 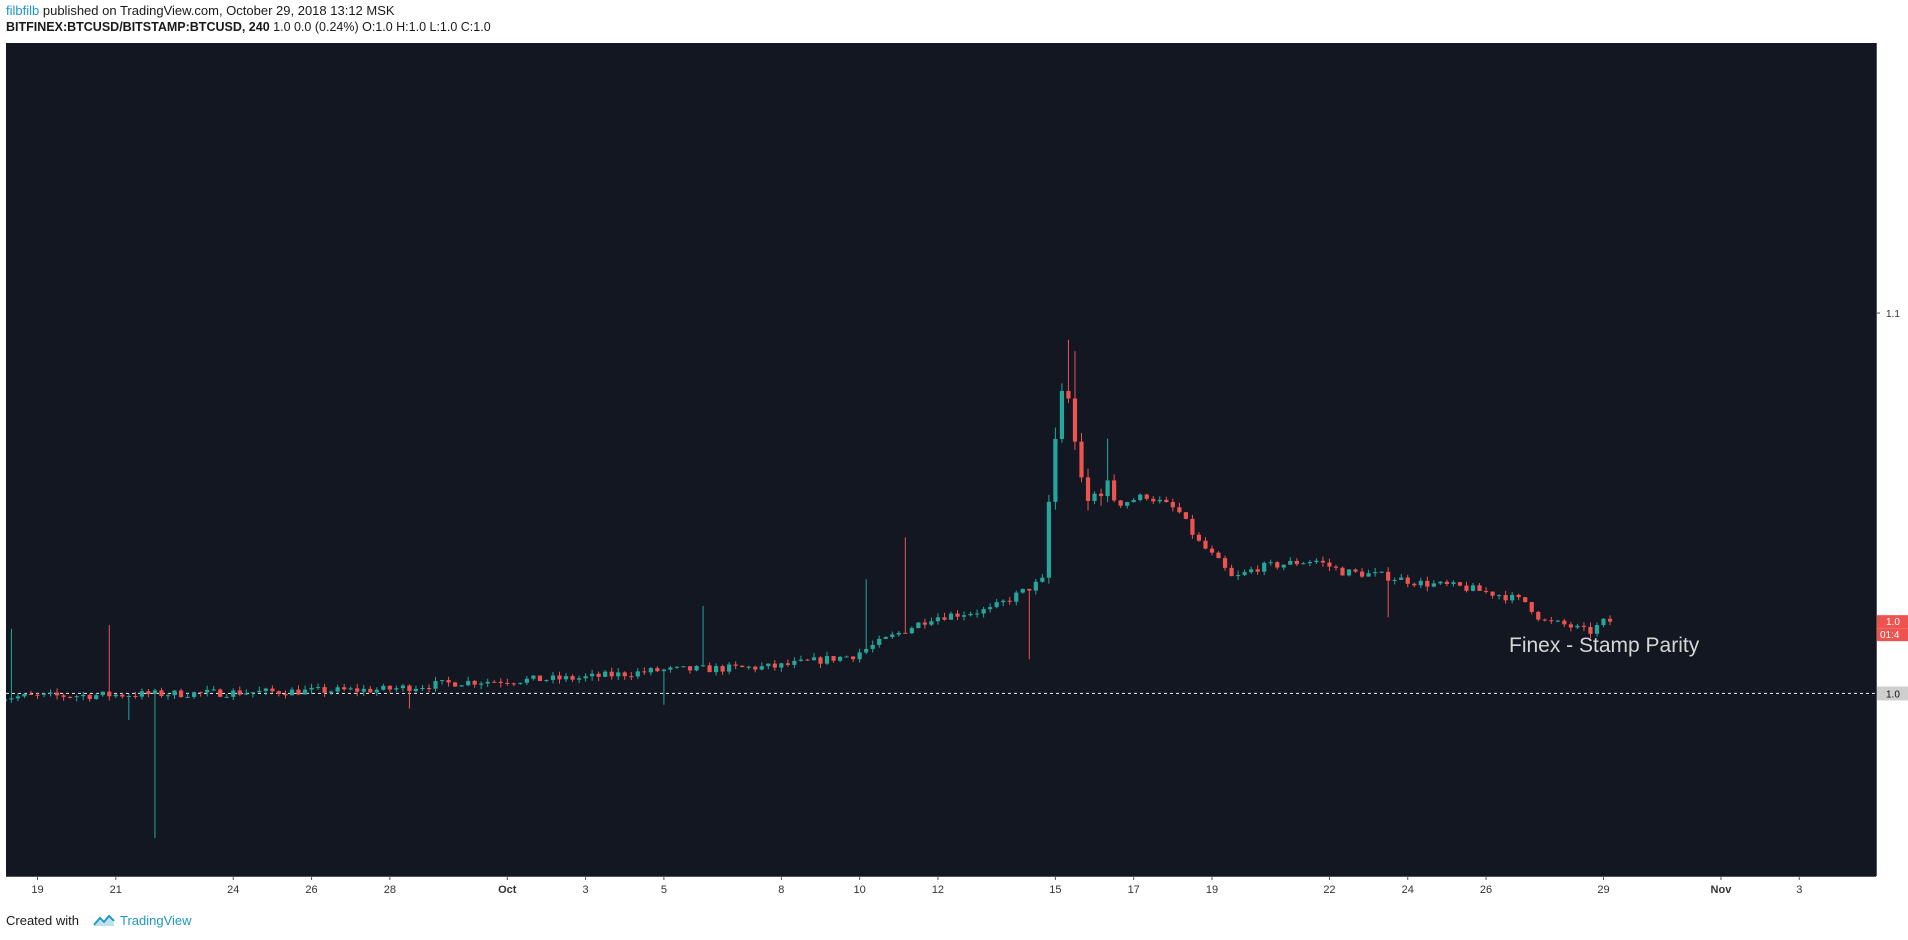 I want to click on price-axis: 1.11.01.01.001:4, so click(x=1892, y=459).